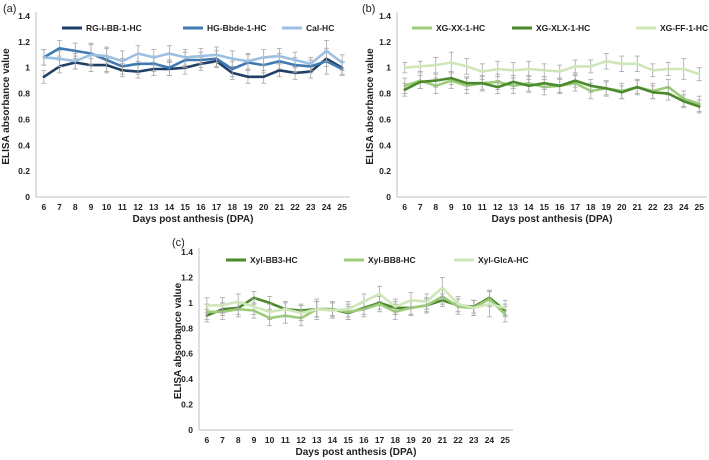  Describe the element at coordinates (320, 28) in the screenshot. I see `legend-label: Cal-HC` at that location.